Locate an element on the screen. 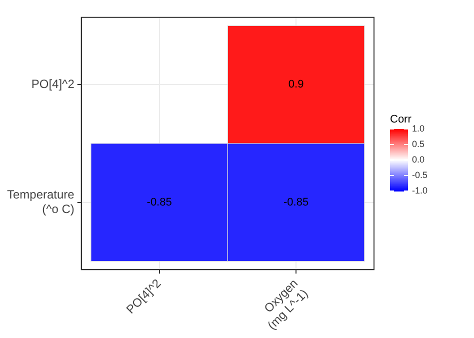  color-bar-label: 0.0 is located at coordinates (418, 159).